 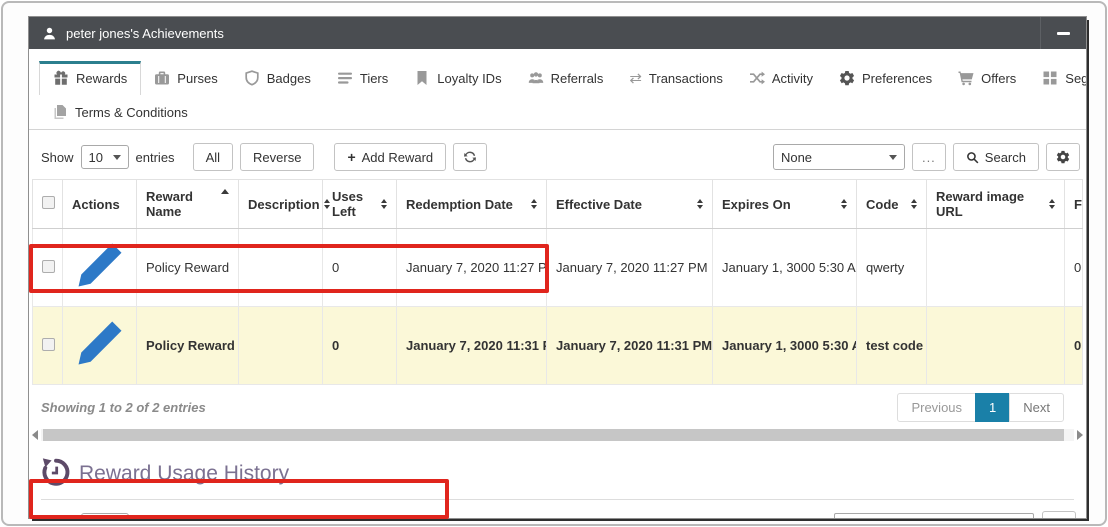 What do you see at coordinates (359, 204) in the screenshot?
I see `col-uses-left: Uses Left` at bounding box center [359, 204].